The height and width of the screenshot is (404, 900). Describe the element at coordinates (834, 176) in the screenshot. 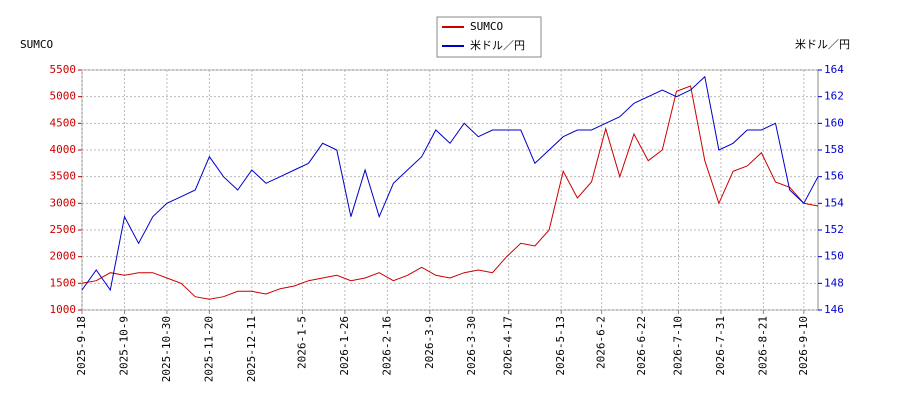

I see `y2-tick-label: 156` at that location.